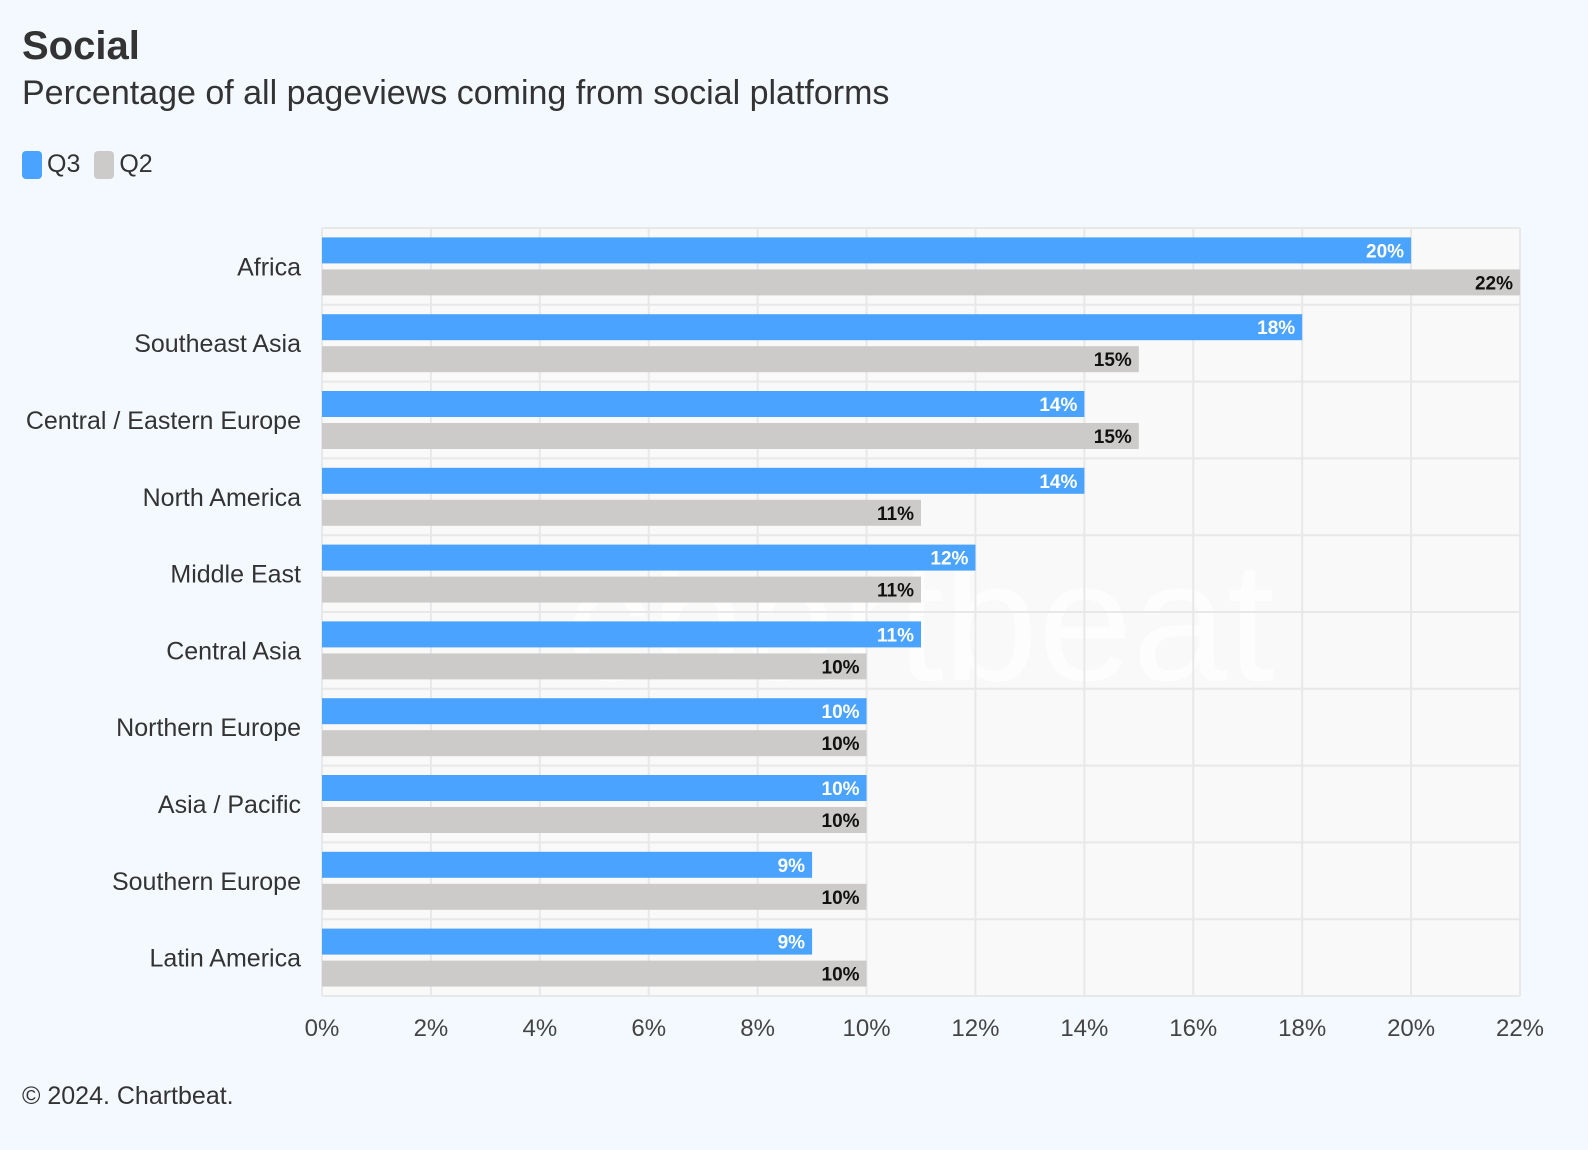 Image resolution: width=1588 pixels, height=1150 pixels. Describe the element at coordinates (895, 514) in the screenshot. I see `data-label-q2-north-america: 11%` at that location.